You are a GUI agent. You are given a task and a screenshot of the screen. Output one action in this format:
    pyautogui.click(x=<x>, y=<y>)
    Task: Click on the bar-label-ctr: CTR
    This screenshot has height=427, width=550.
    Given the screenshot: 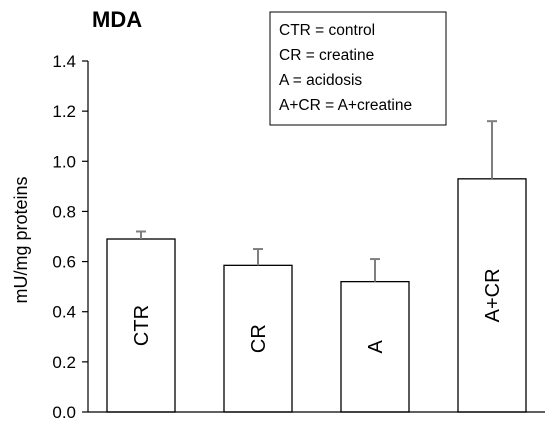 What is the action you would take?
    pyautogui.click(x=142, y=325)
    